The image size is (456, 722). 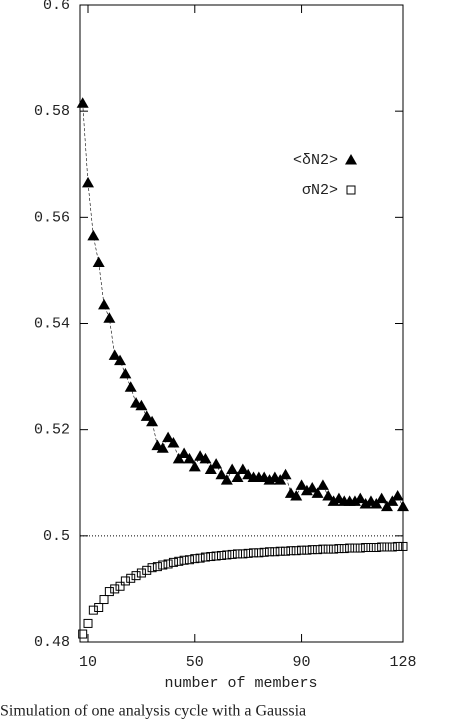 What do you see at coordinates (56, 7) in the screenshot?
I see `y-tick-label: 0.6` at bounding box center [56, 7].